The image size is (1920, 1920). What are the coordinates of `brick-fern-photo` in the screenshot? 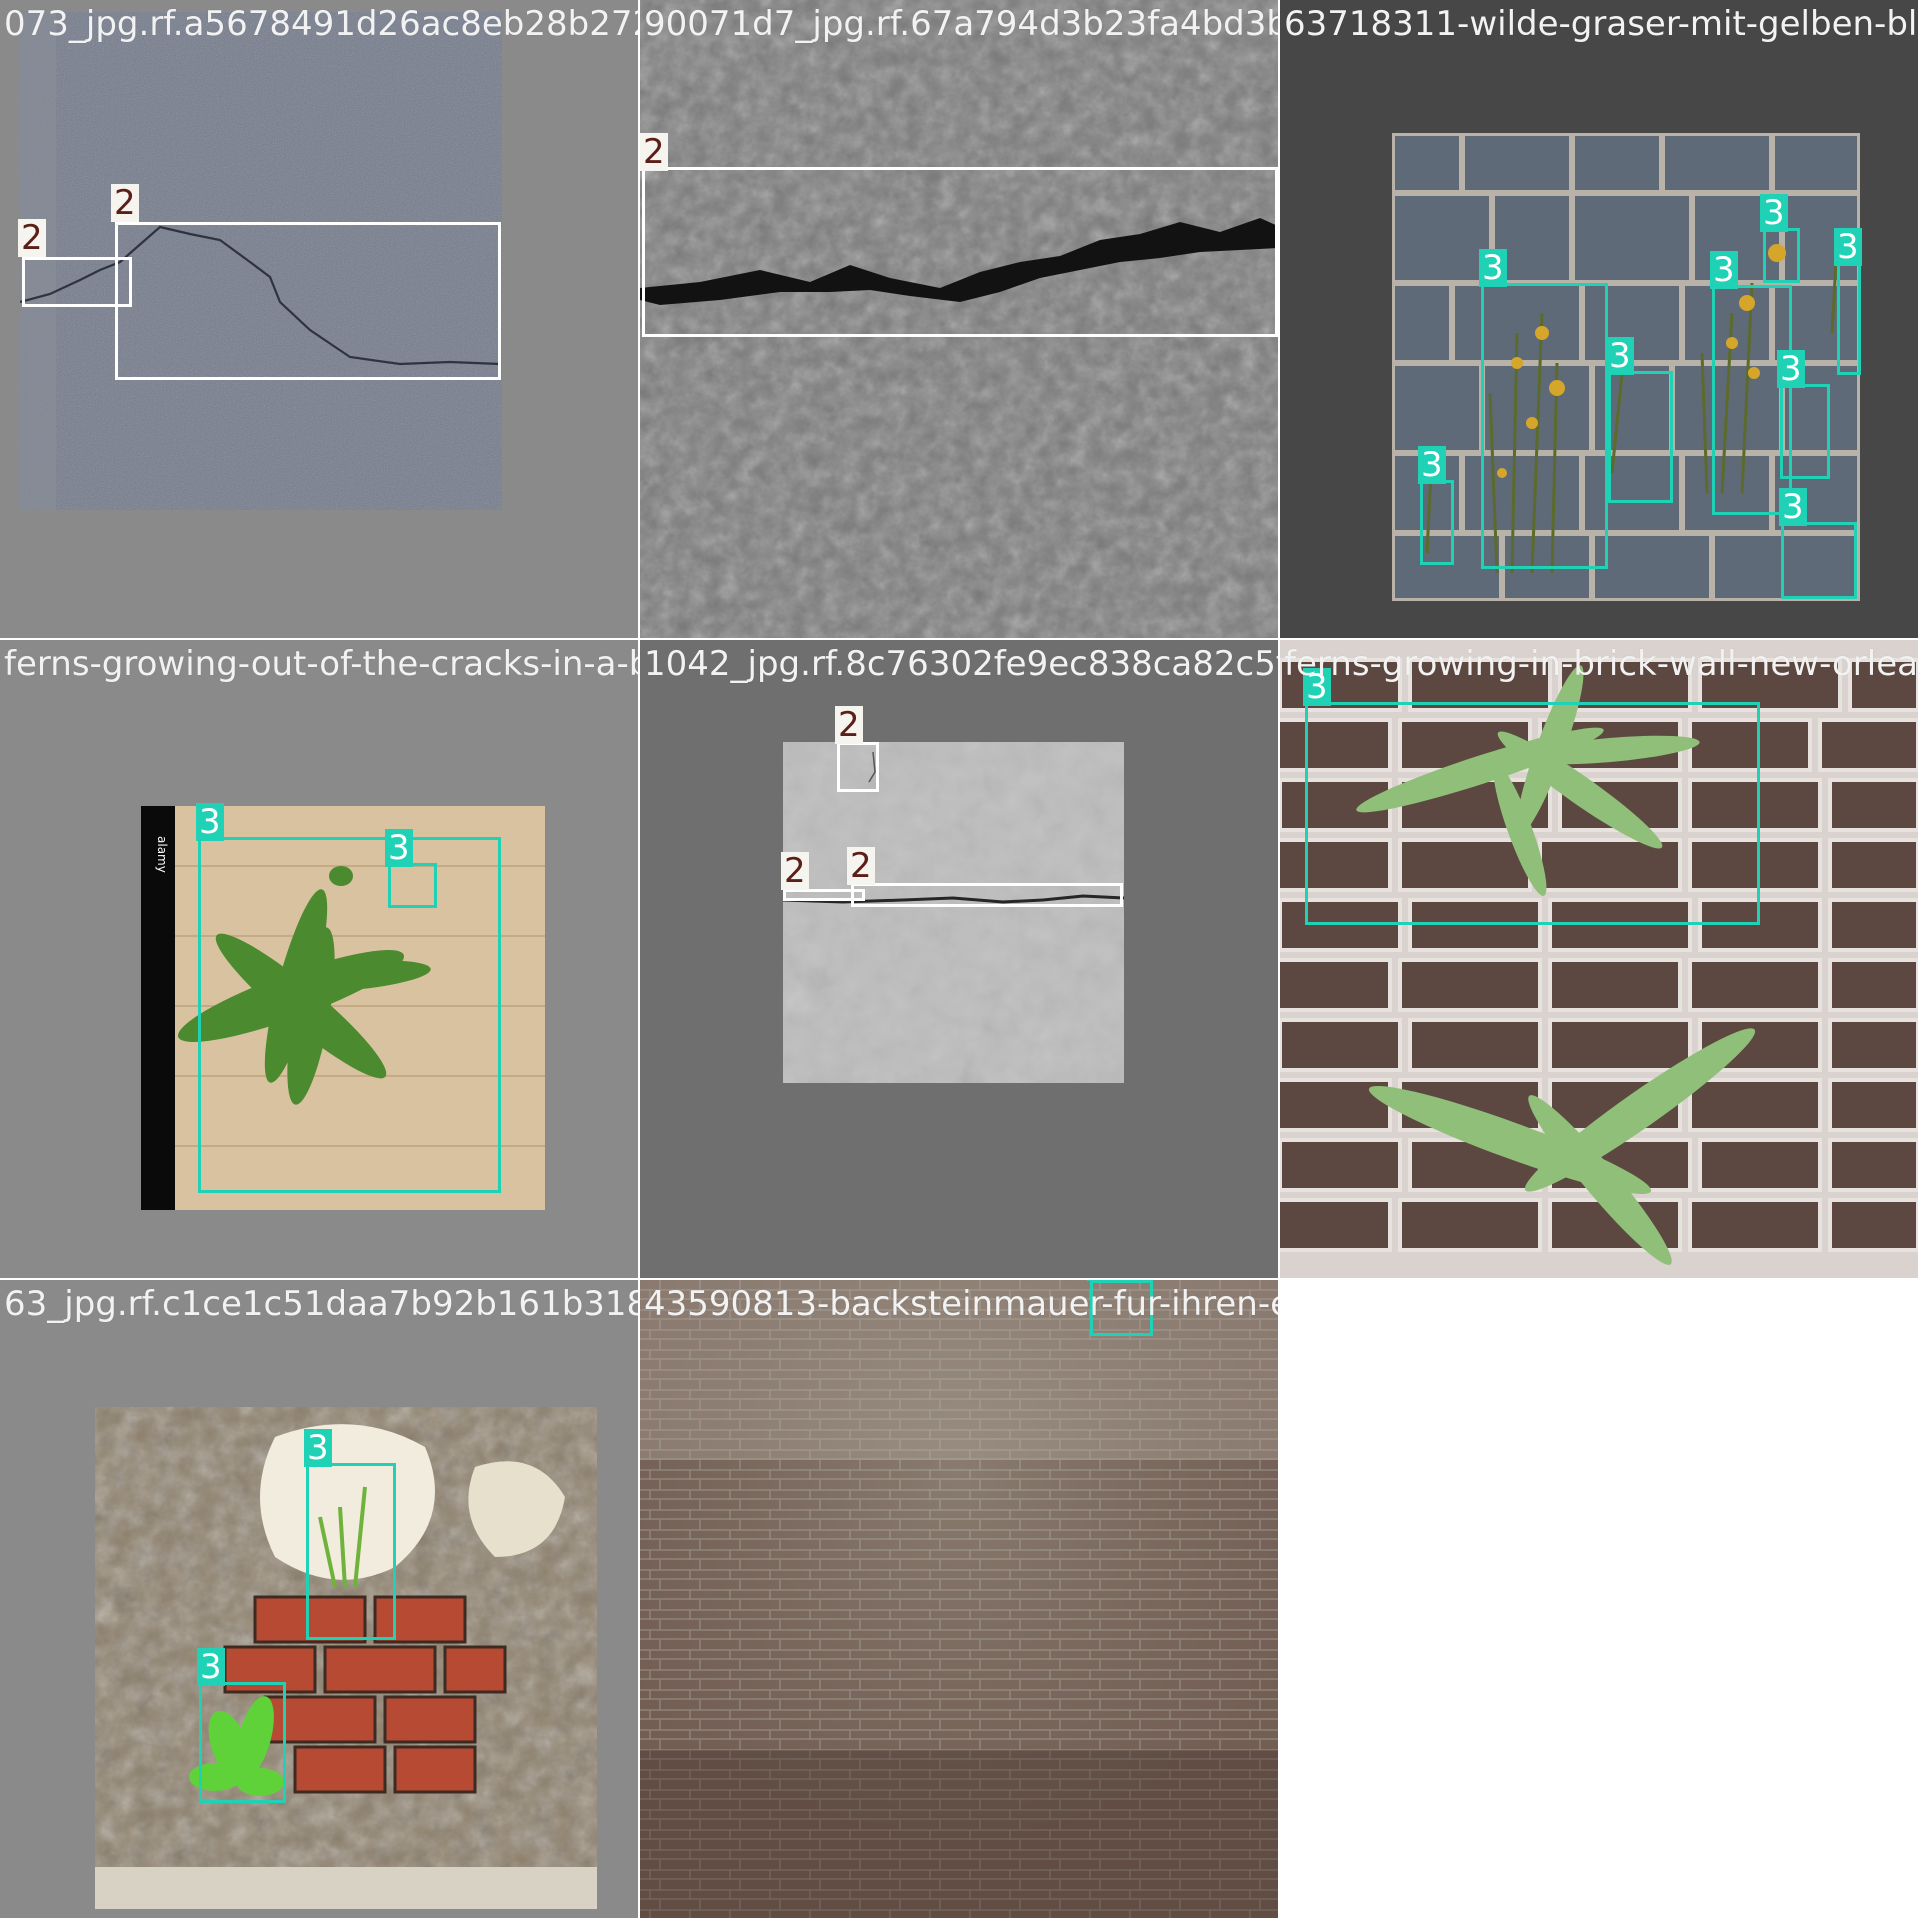 It's located at (1599, 959).